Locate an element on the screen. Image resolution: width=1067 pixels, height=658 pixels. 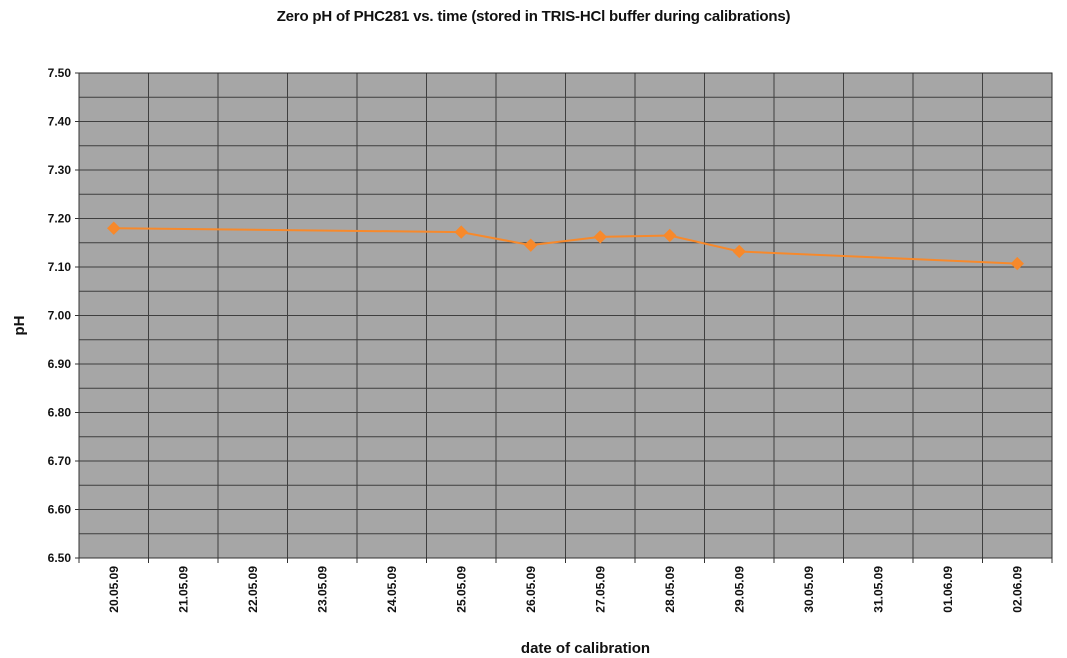
y-tick-label: 7.10 is located at coordinates (60, 267).